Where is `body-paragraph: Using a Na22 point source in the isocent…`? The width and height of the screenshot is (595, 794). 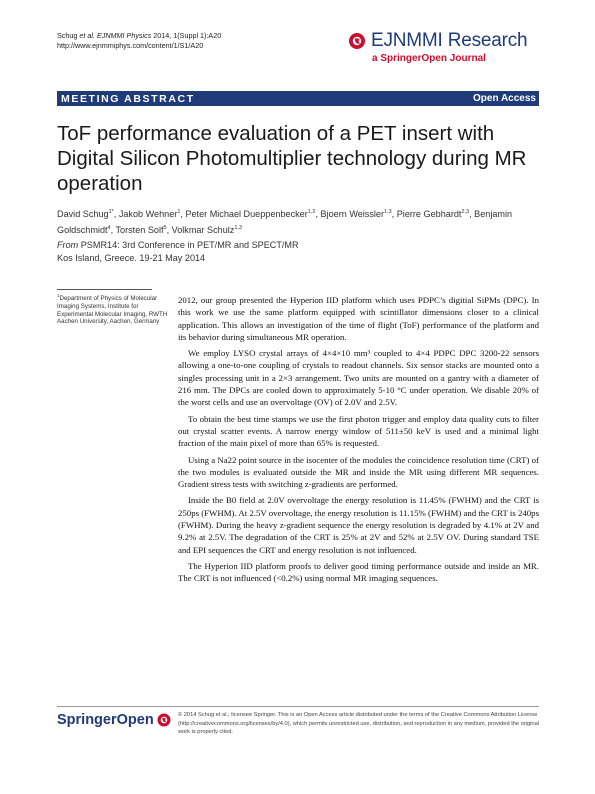 body-paragraph: Using a Na22 point source in the isocent… is located at coordinates (358, 472).